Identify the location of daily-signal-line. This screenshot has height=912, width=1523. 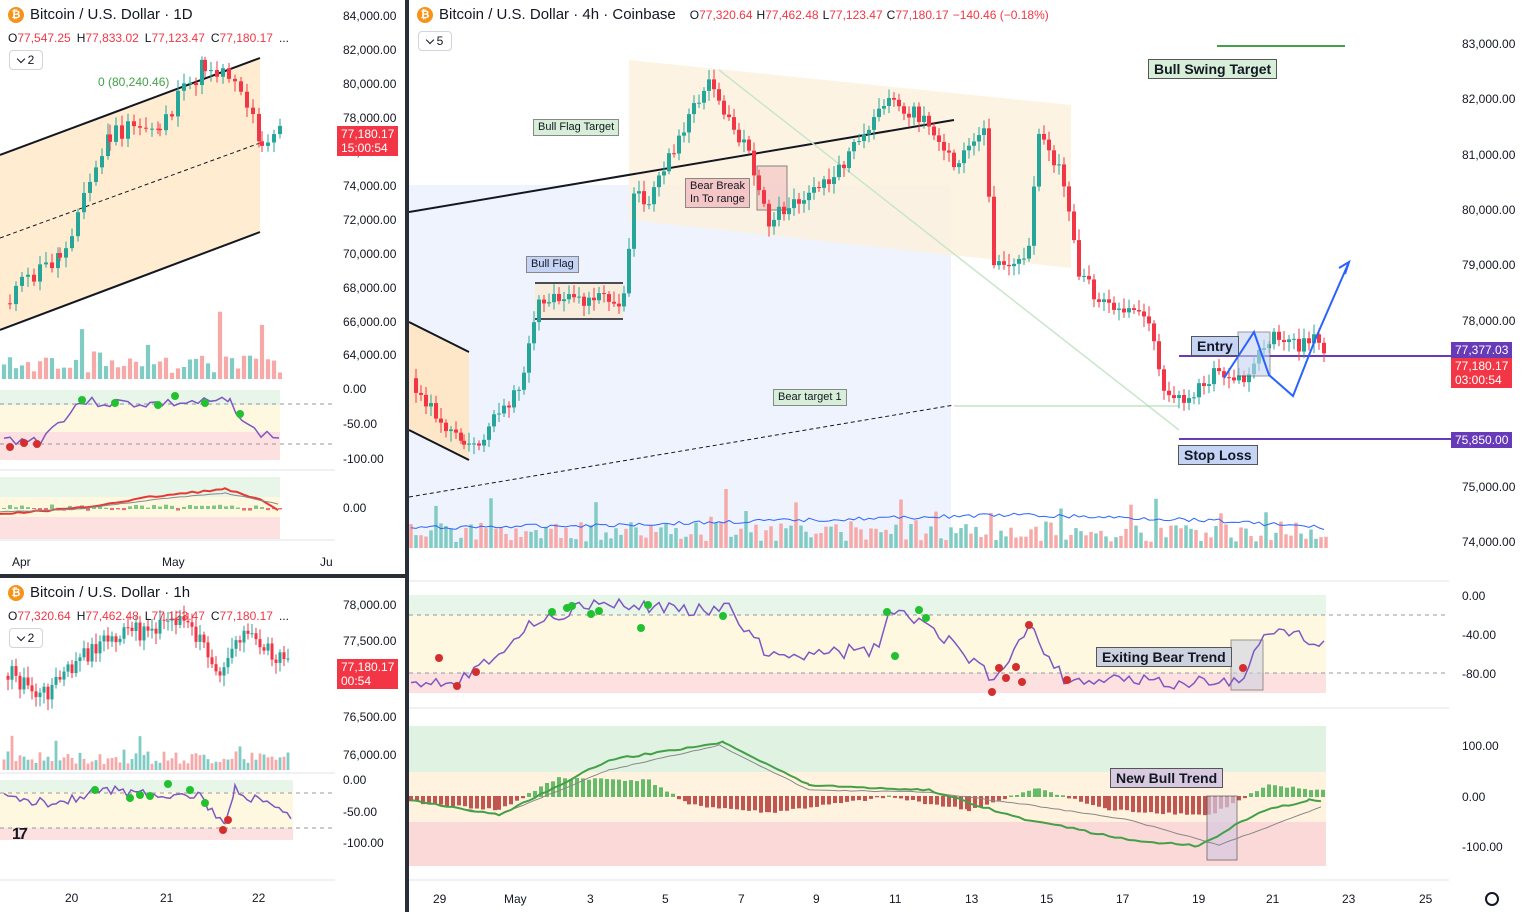
(139, 502).